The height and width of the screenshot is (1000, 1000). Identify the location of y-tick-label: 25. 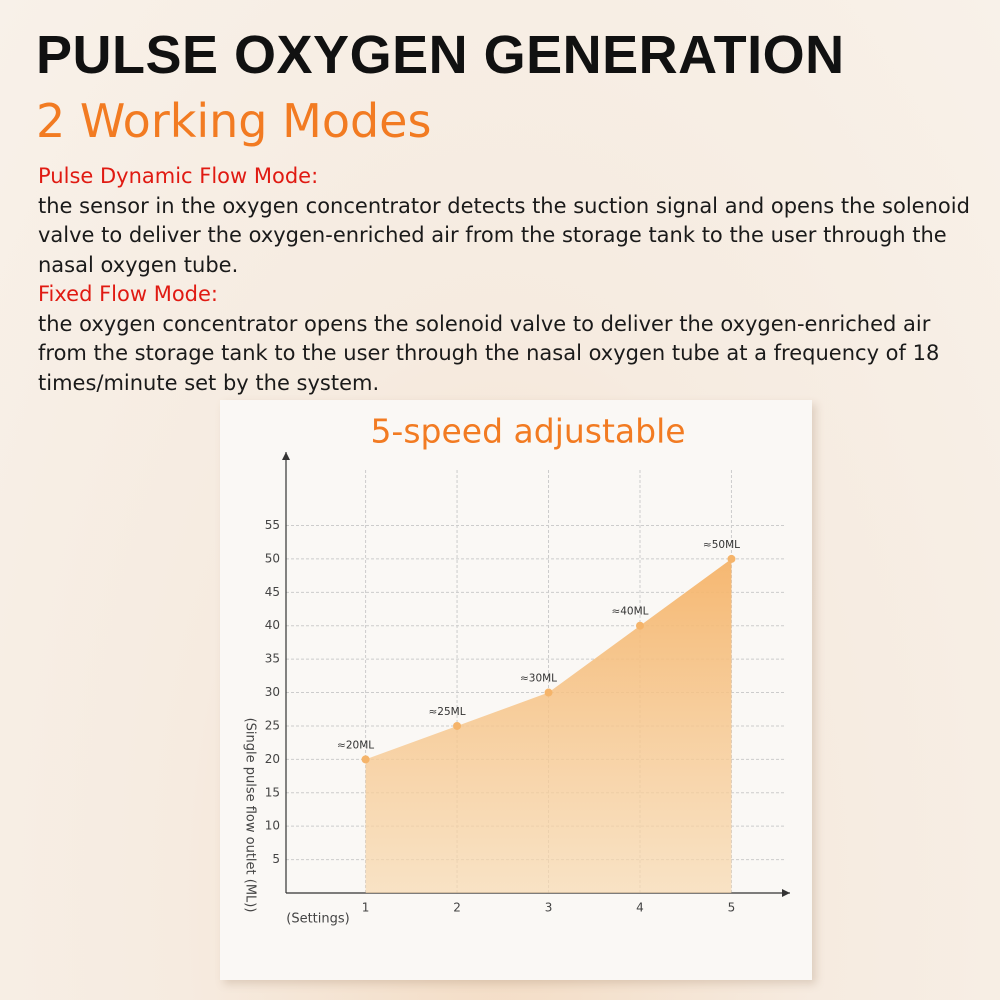
(272, 725).